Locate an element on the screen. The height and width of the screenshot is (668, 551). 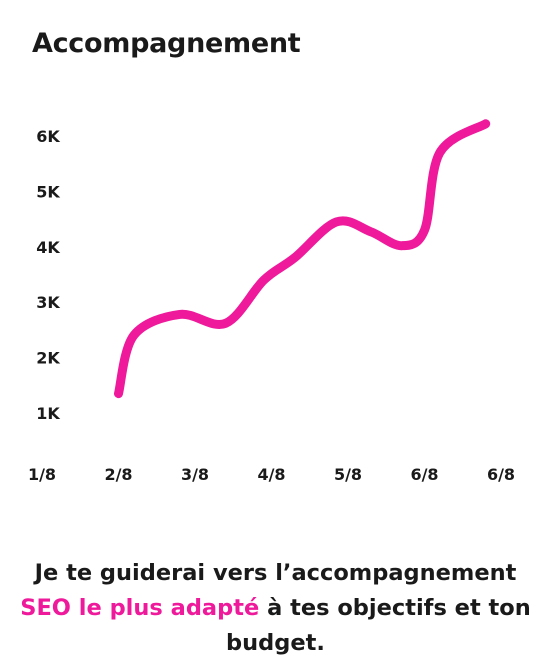
y-tick-label: 5K is located at coordinates (48, 191).